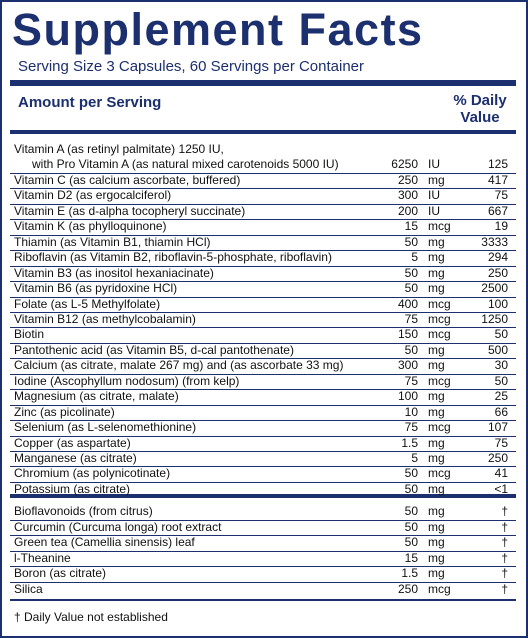 The image size is (528, 638). I want to click on daily-value: 294, so click(497, 257).